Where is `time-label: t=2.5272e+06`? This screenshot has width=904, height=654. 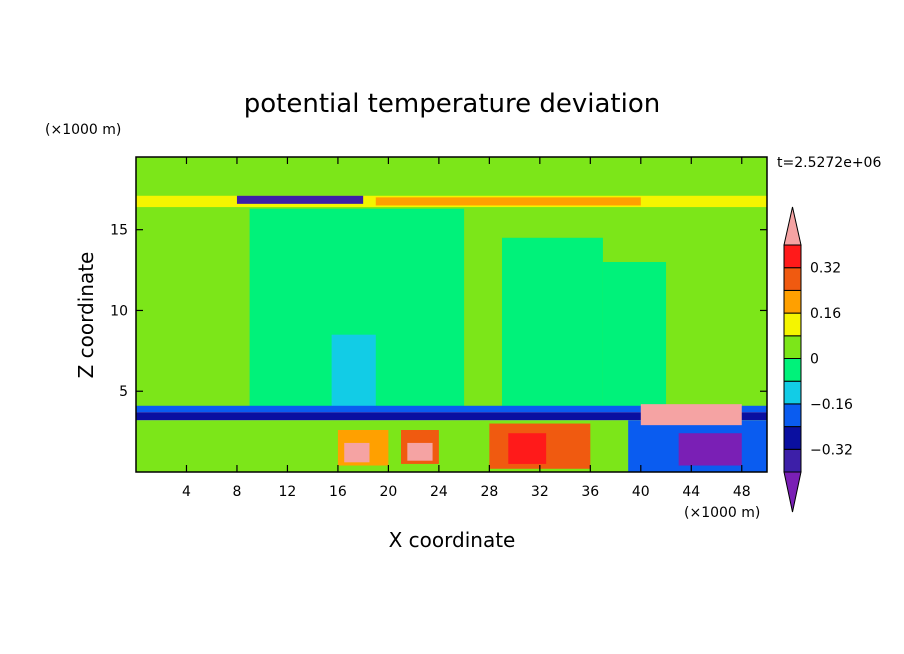 time-label: t=2.5272e+06 is located at coordinates (829, 163).